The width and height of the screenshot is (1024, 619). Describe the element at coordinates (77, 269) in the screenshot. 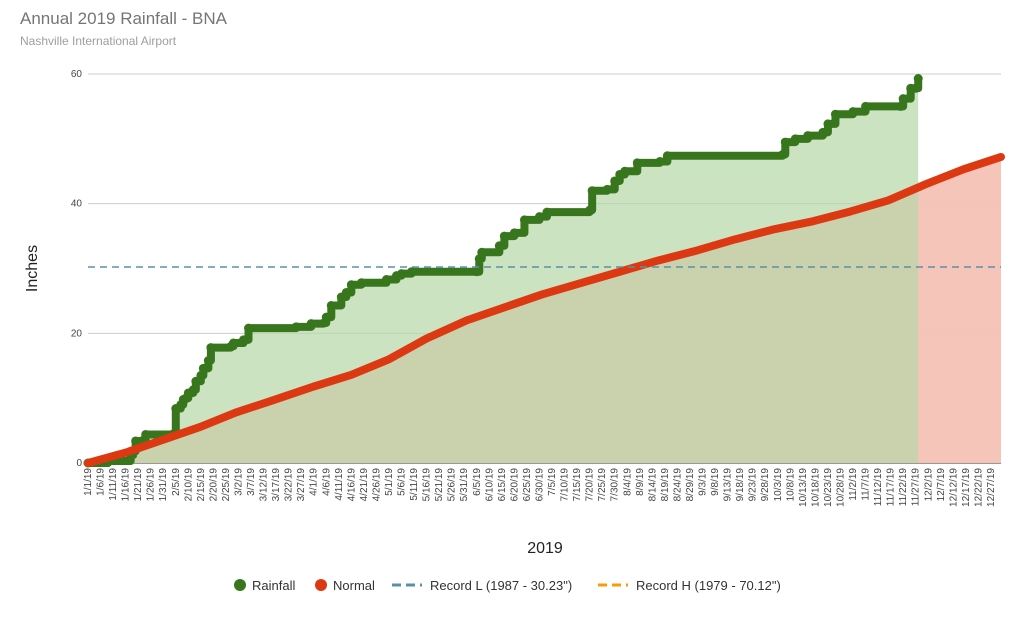

I see `y-axis-ticks: 0 20 40 60` at that location.